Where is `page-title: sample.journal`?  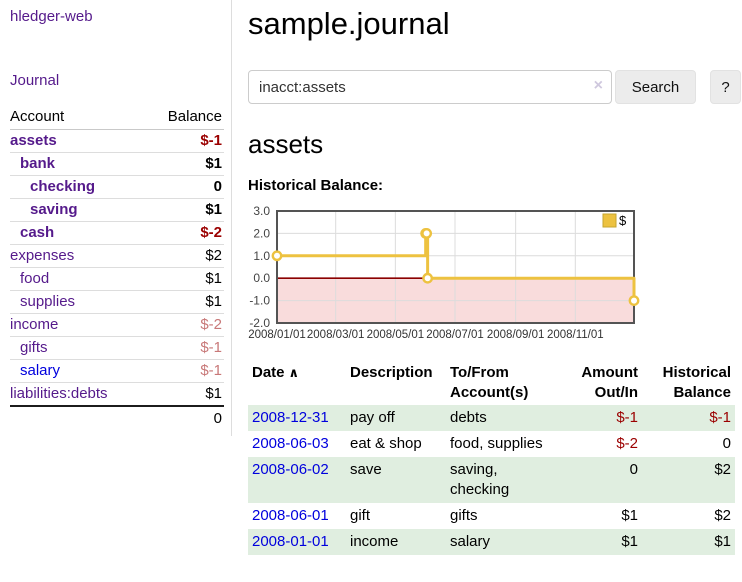 page-title: sample.journal is located at coordinates (349, 23).